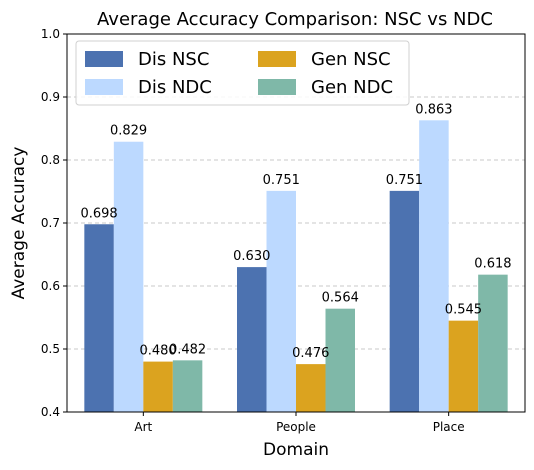  What do you see at coordinates (50, 223) in the screenshot?
I see `y-tick-label: 0.7` at bounding box center [50, 223].